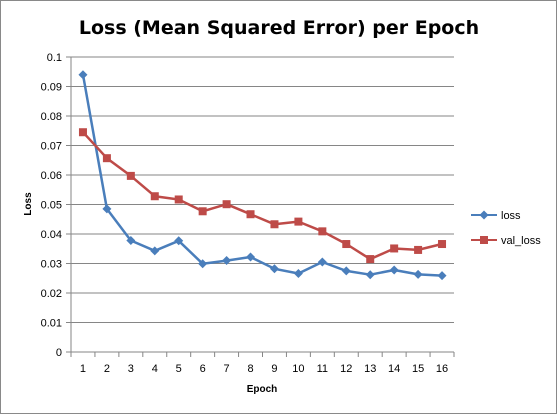 Image resolution: width=557 pixels, height=414 pixels. I want to click on x-tick-label: 13, so click(370, 369).